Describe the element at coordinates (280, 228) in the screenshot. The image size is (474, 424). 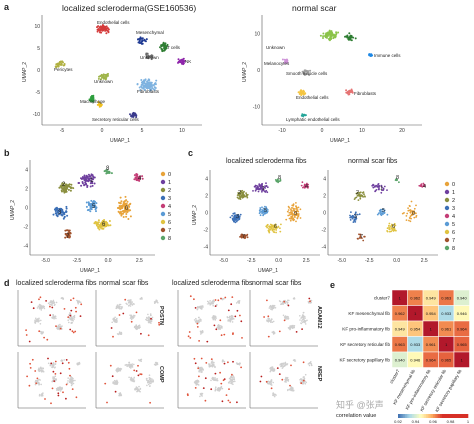
I see `panel-c-left-cluster-6-point` at that location.